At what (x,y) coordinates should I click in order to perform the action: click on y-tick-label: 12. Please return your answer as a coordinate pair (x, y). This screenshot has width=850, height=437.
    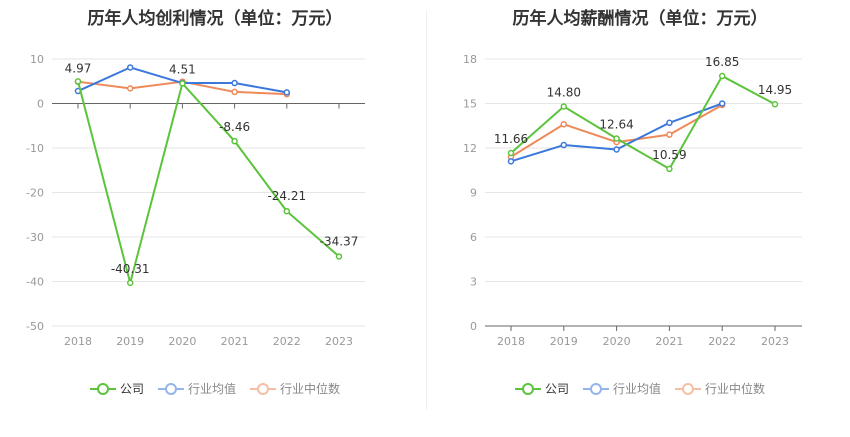
    Looking at the image, I should click on (470, 148).